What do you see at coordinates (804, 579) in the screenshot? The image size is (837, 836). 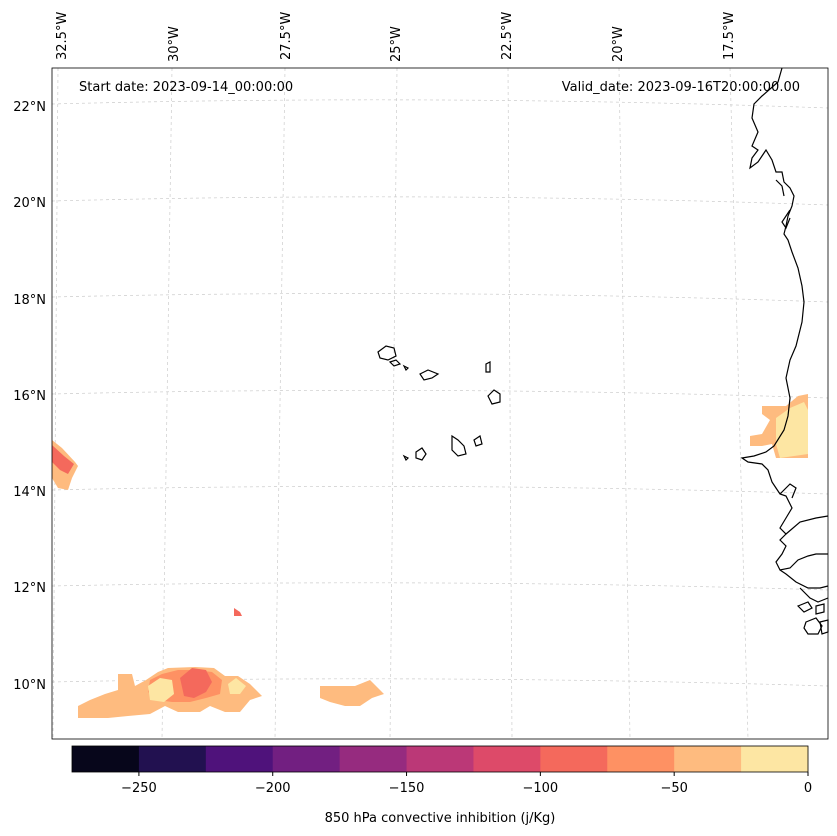 I see `guinea-bissau-coastline` at bounding box center [804, 579].